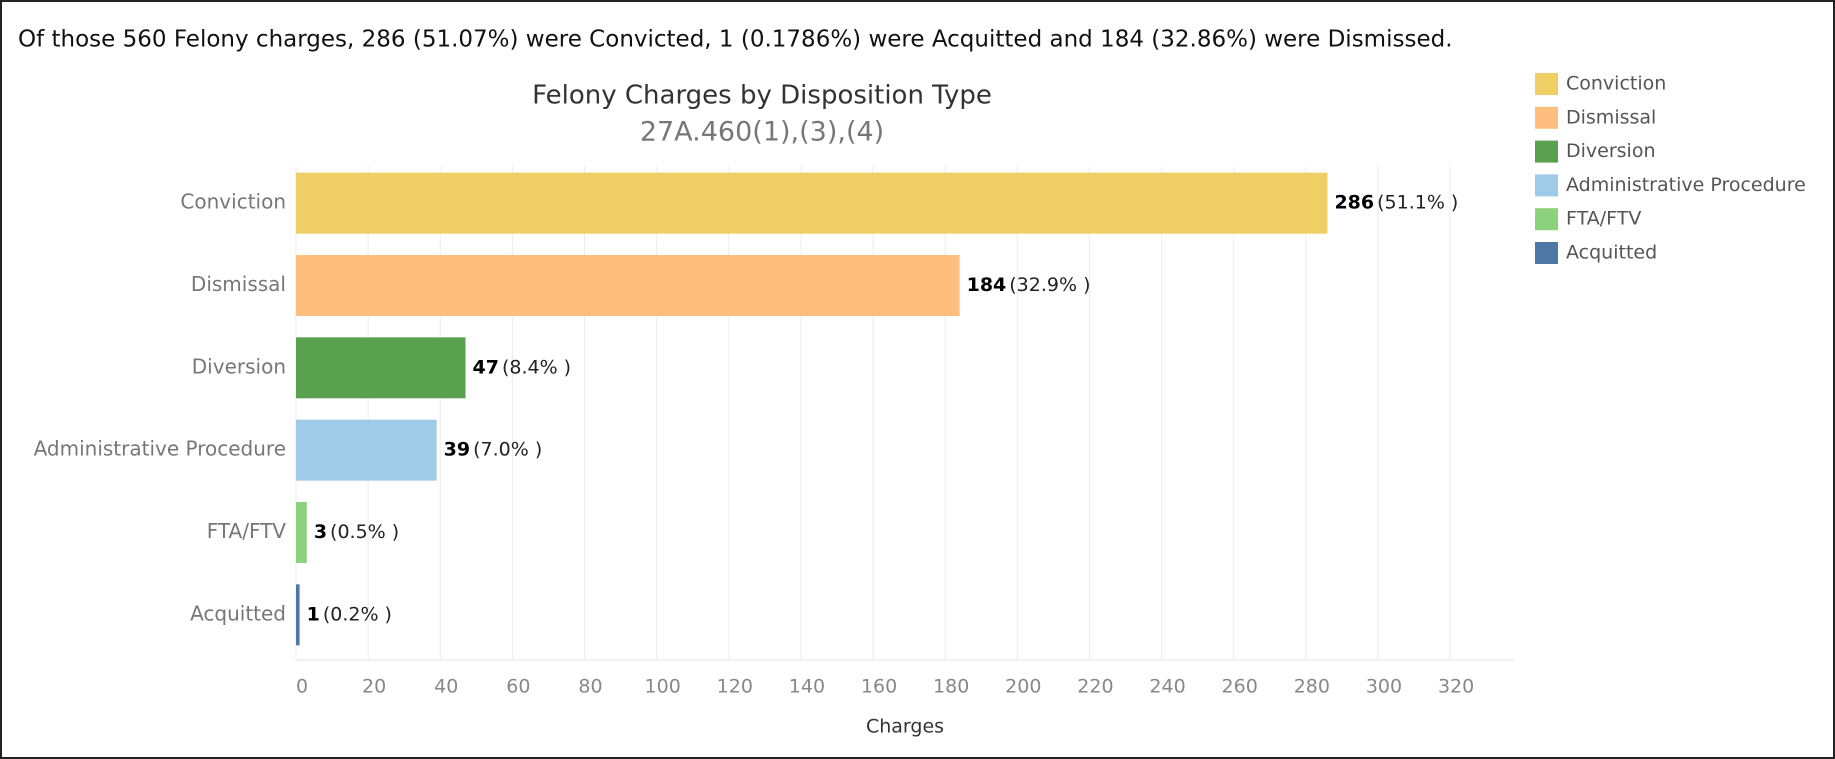 Image resolution: width=1835 pixels, height=759 pixels. I want to click on value-label: 3, so click(320, 532).